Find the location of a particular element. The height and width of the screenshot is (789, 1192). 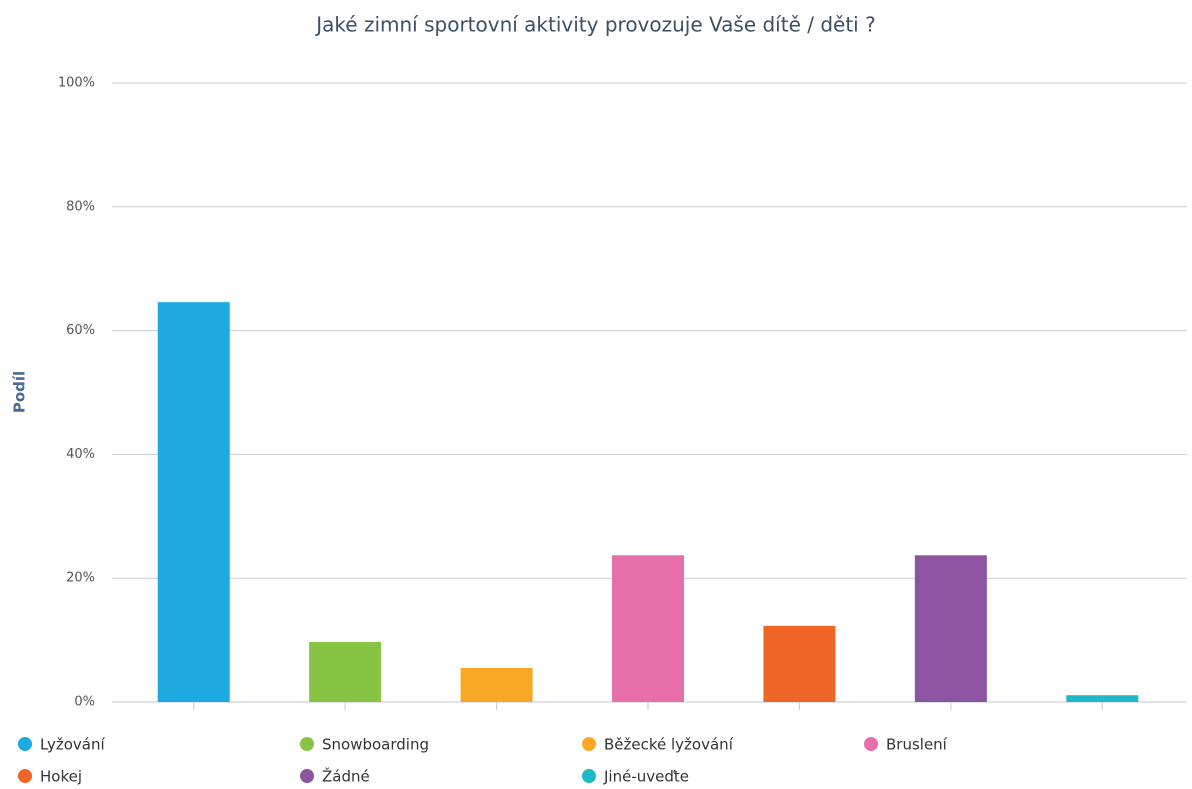

legend-label: Bruslení is located at coordinates (917, 745).